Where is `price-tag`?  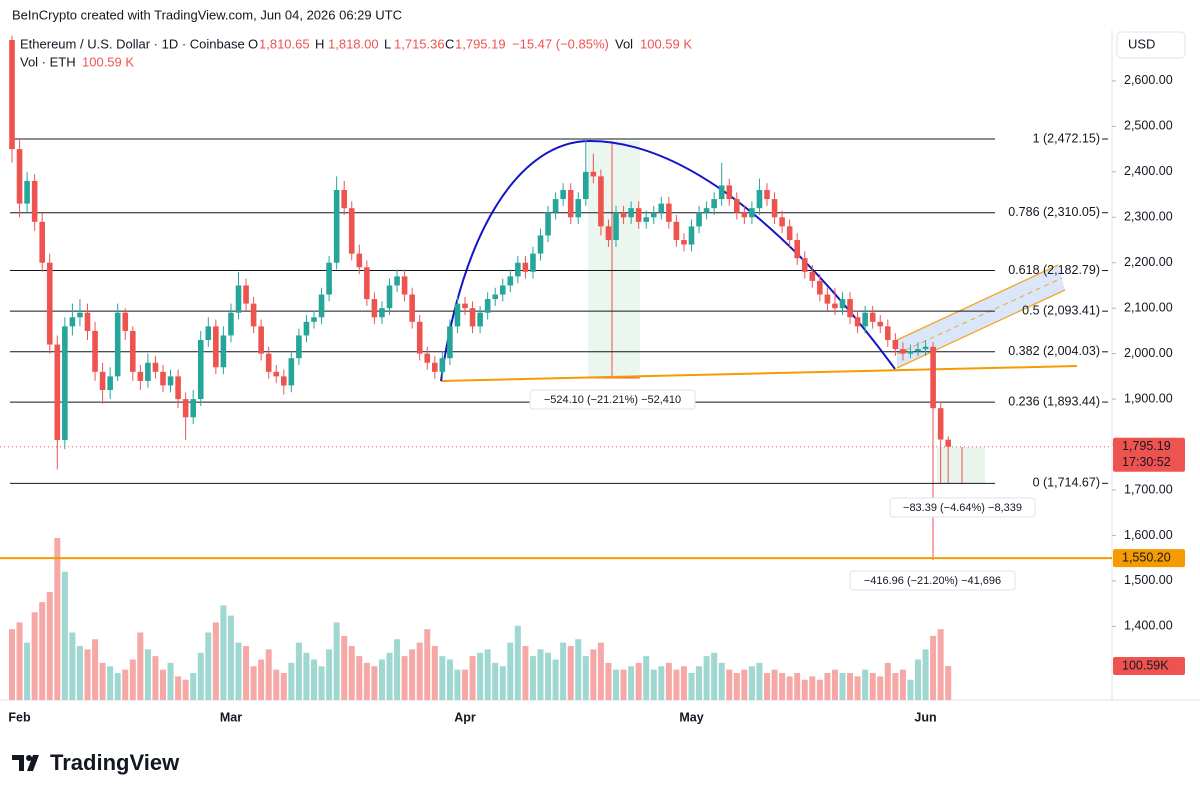 price-tag is located at coordinates (1149, 454).